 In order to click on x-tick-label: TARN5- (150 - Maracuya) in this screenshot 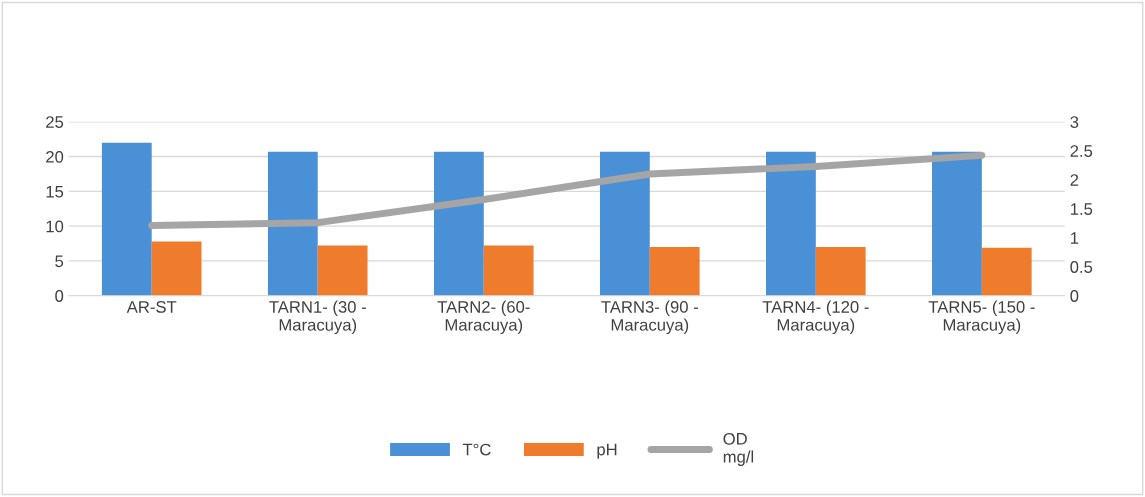, I will do `click(981, 317)`.